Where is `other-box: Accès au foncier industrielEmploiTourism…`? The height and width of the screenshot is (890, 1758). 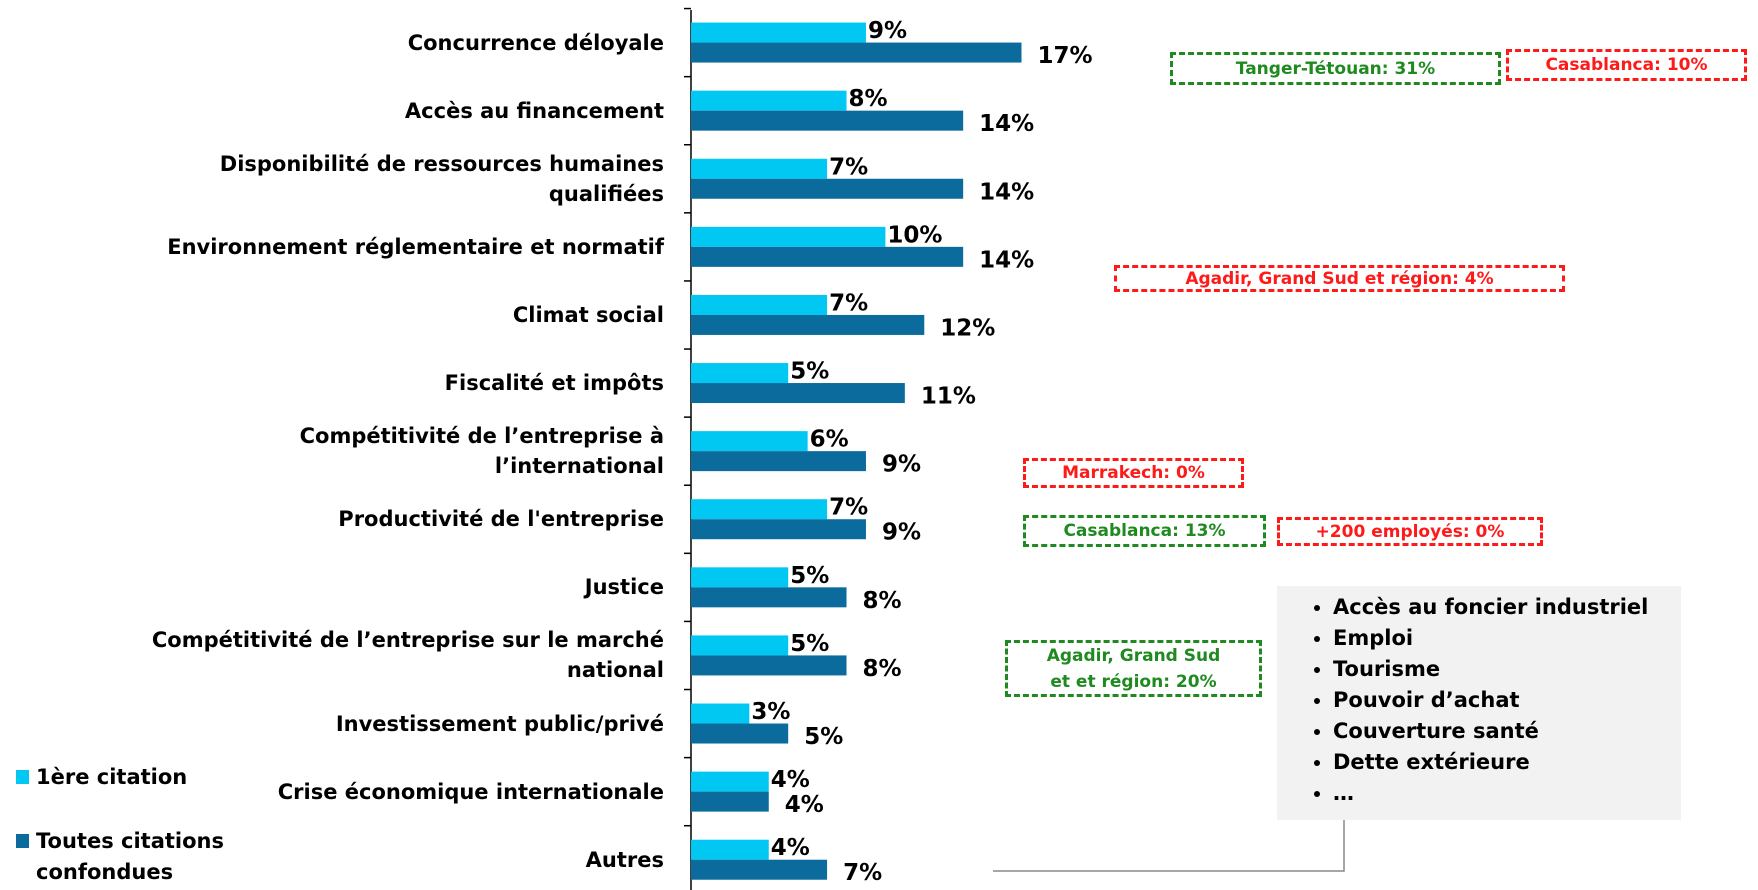
other-box: Accès au foncier industrielEmploiTourism… is located at coordinates (1479, 703).